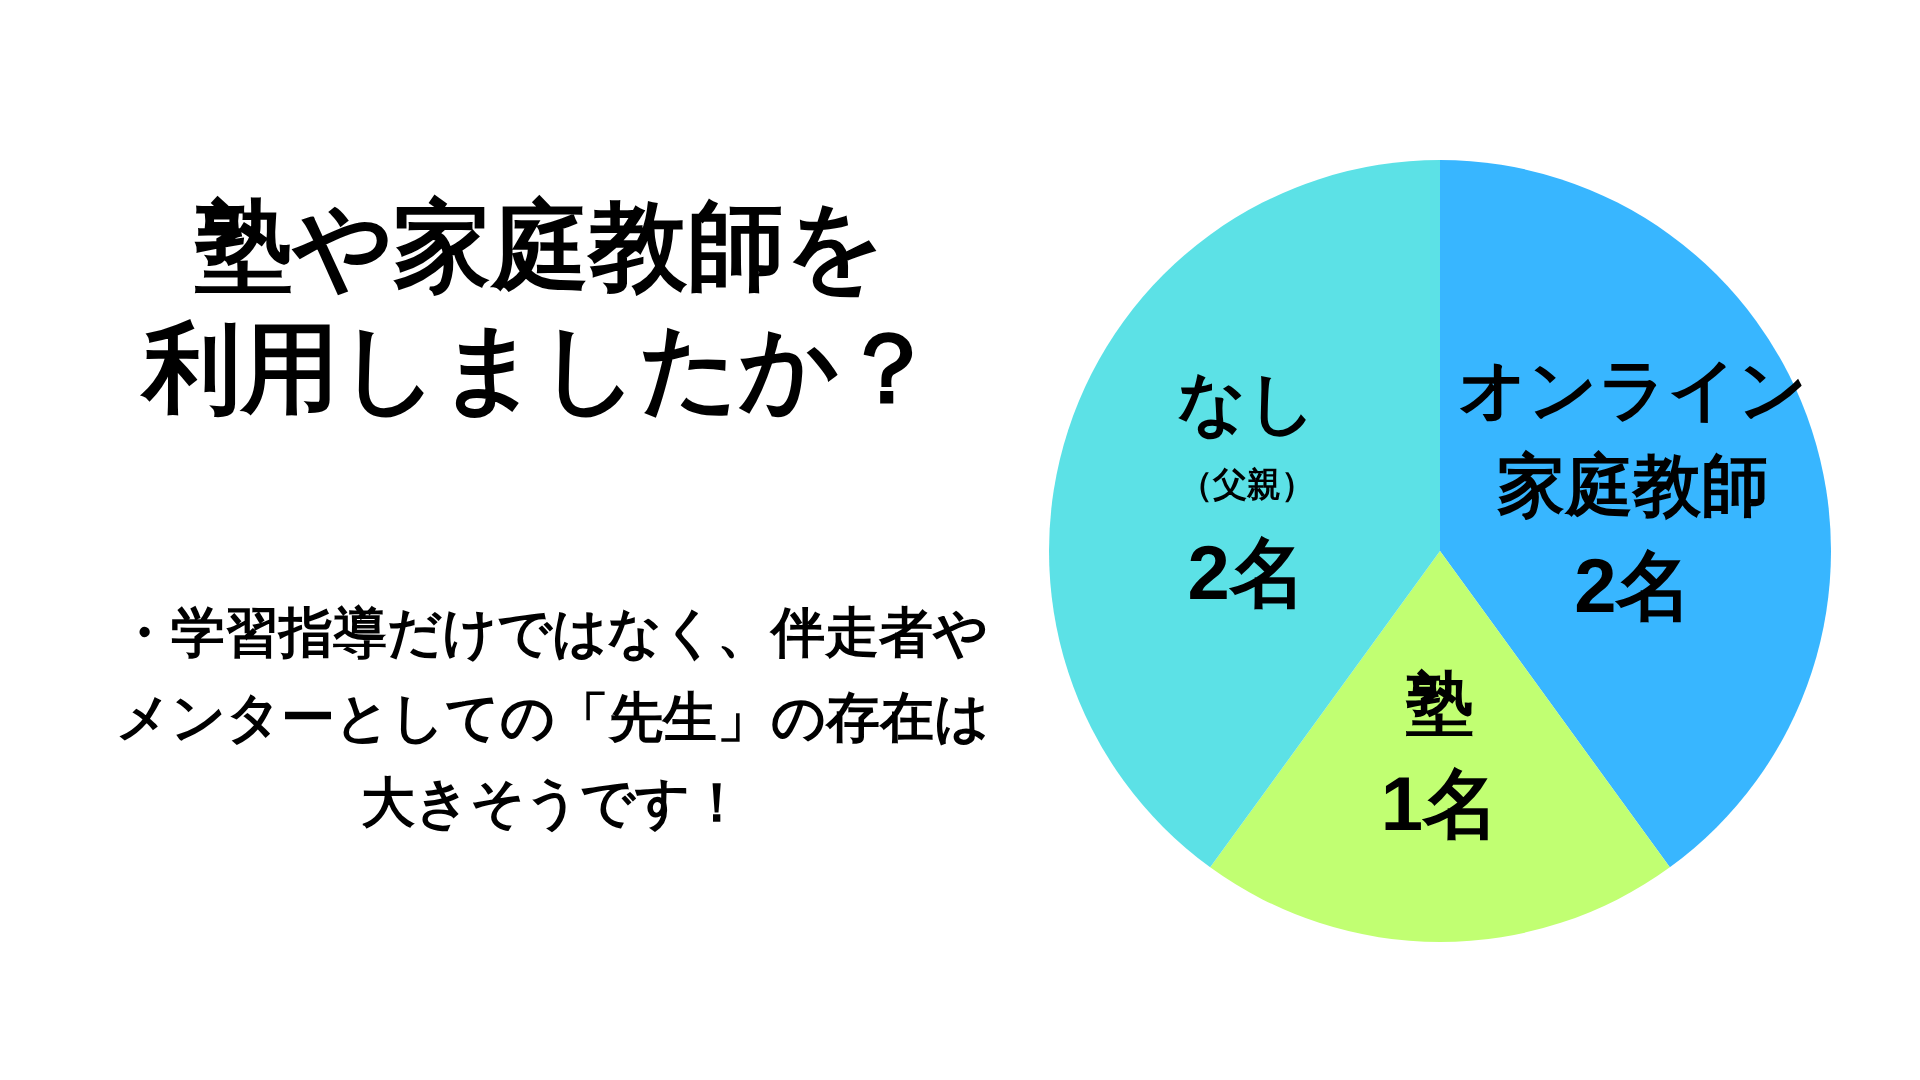 Image resolution: width=1920 pixels, height=1080 pixels. Describe the element at coordinates (1246, 433) in the screenshot. I see `slice-label: なし（父親）` at that location.